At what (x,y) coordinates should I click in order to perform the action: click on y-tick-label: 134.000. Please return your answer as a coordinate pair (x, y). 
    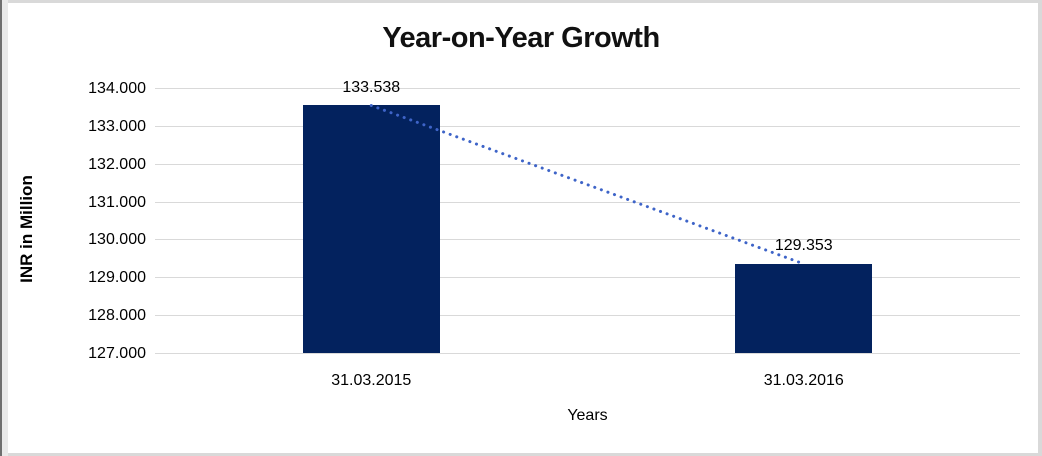
    Looking at the image, I should click on (117, 88).